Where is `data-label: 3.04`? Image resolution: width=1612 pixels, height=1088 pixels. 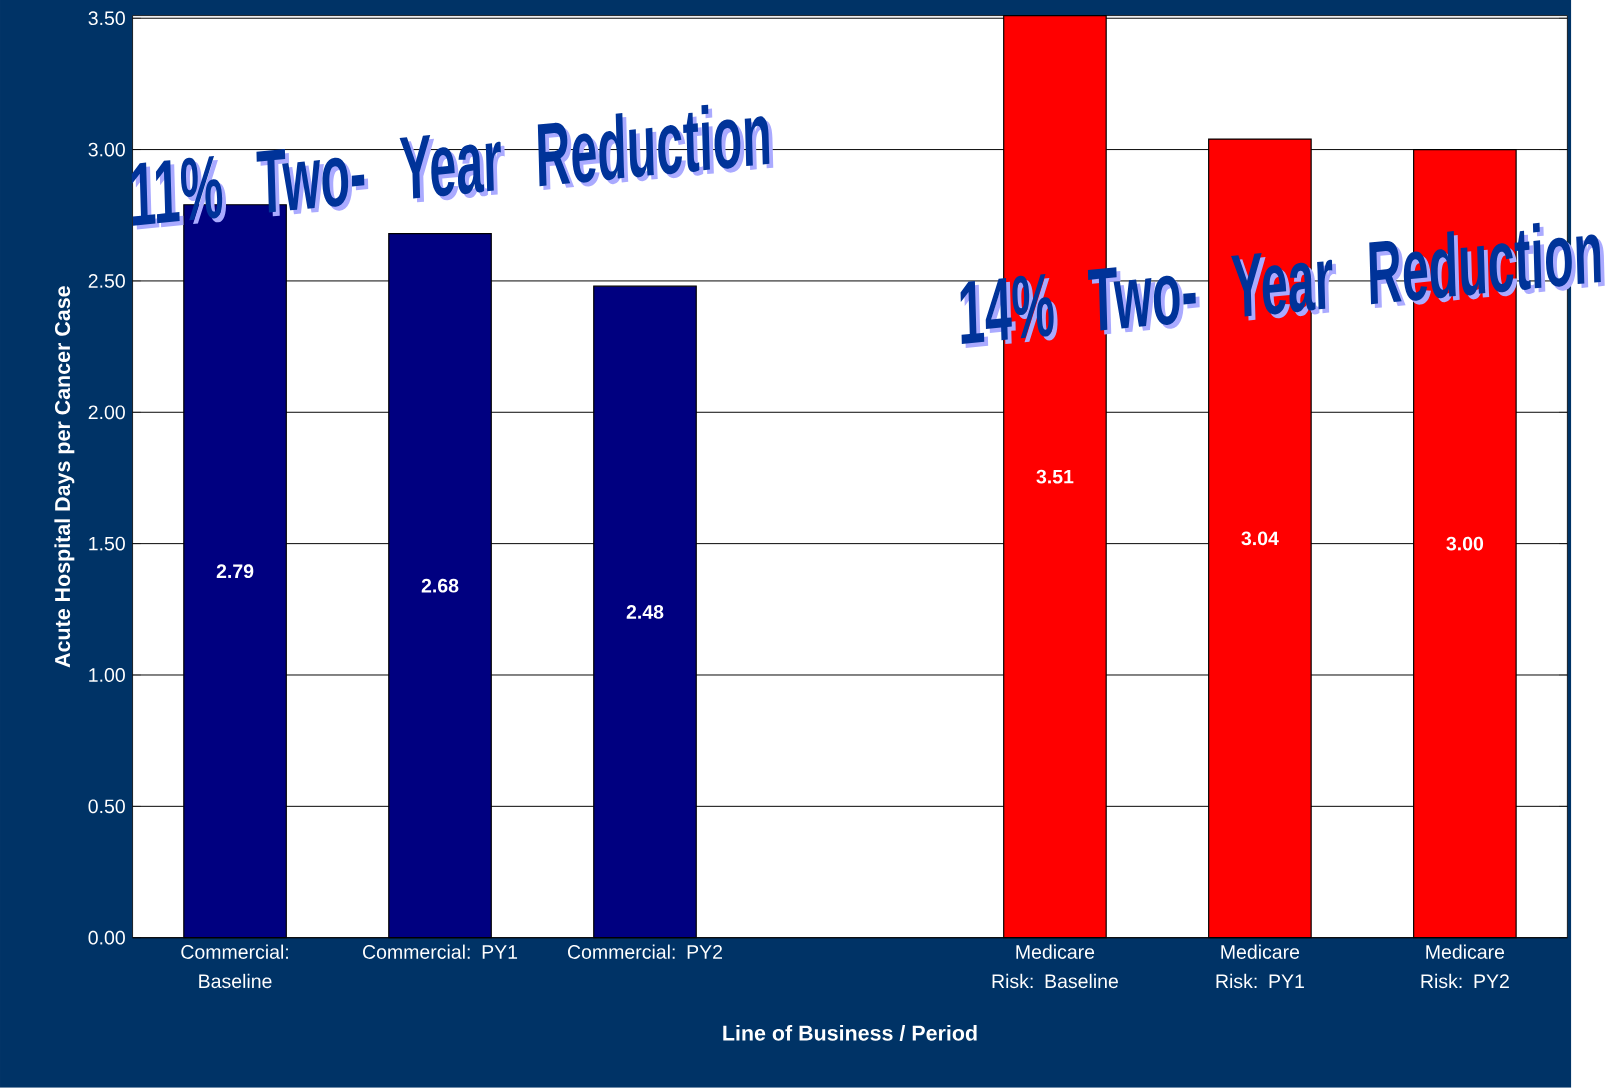 data-label: 3.04 is located at coordinates (1260, 538).